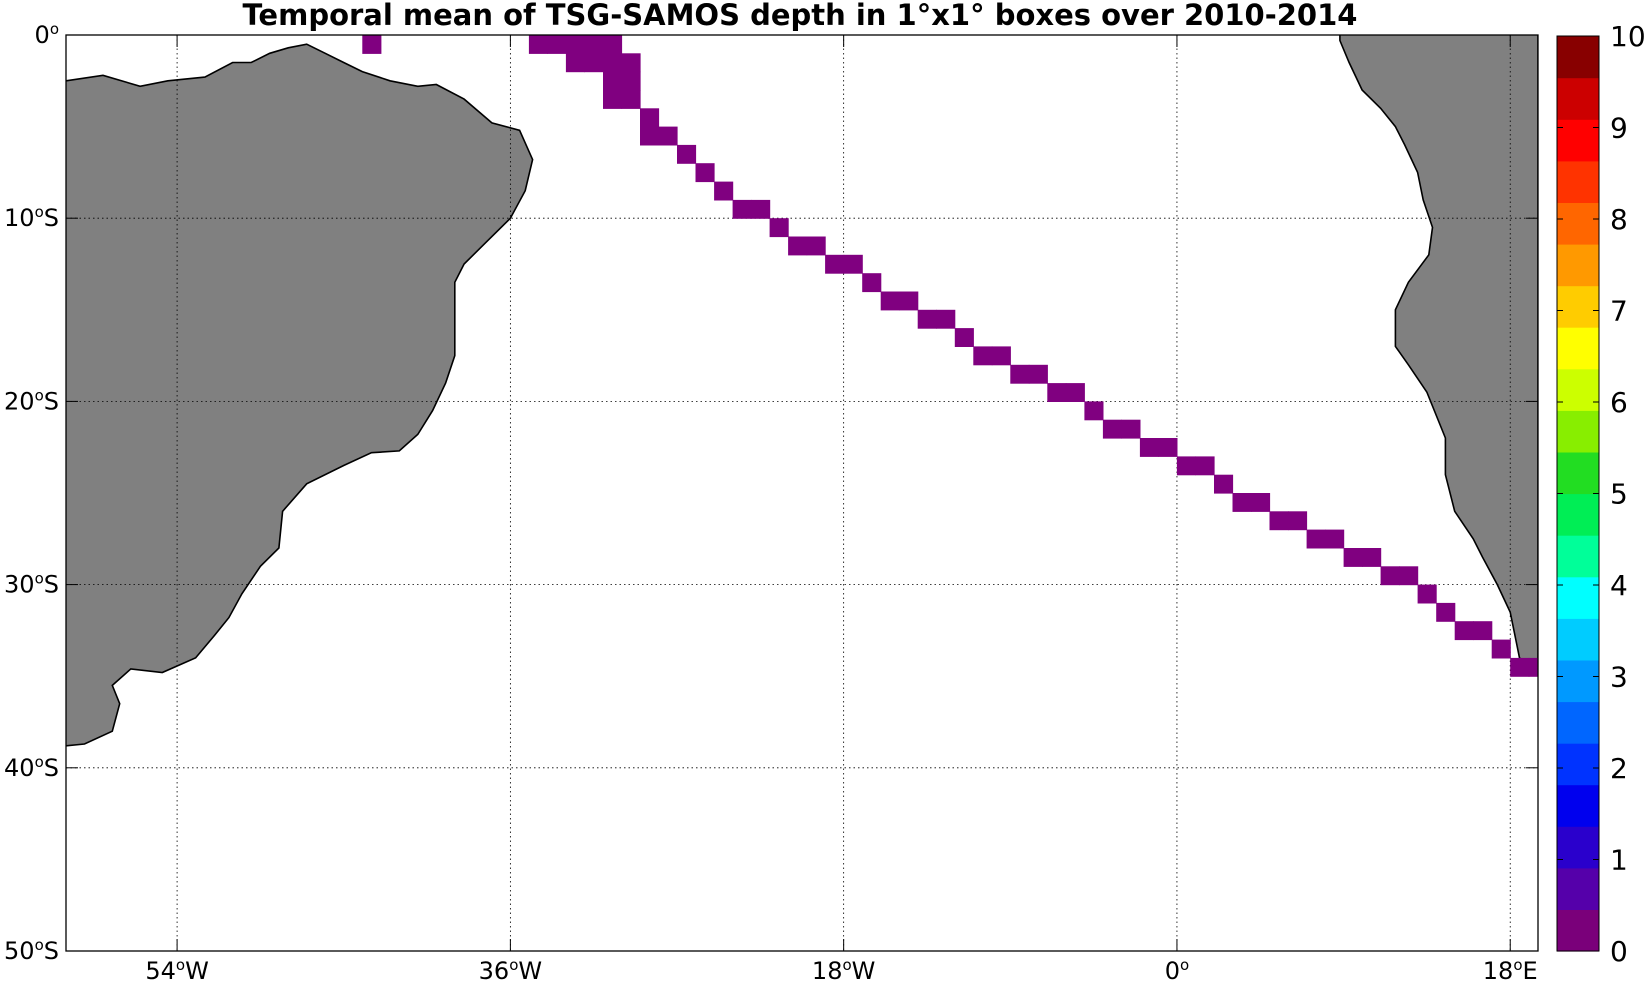  What do you see at coordinates (31, 400) in the screenshot?
I see `lat-tick-label: 20oS` at bounding box center [31, 400].